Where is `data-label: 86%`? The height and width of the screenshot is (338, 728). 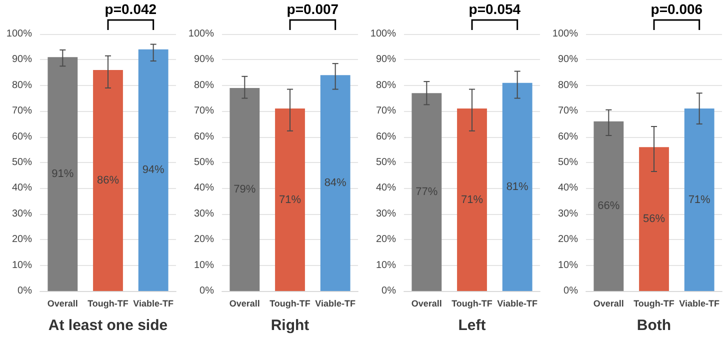 data-label: 86% is located at coordinates (108, 180).